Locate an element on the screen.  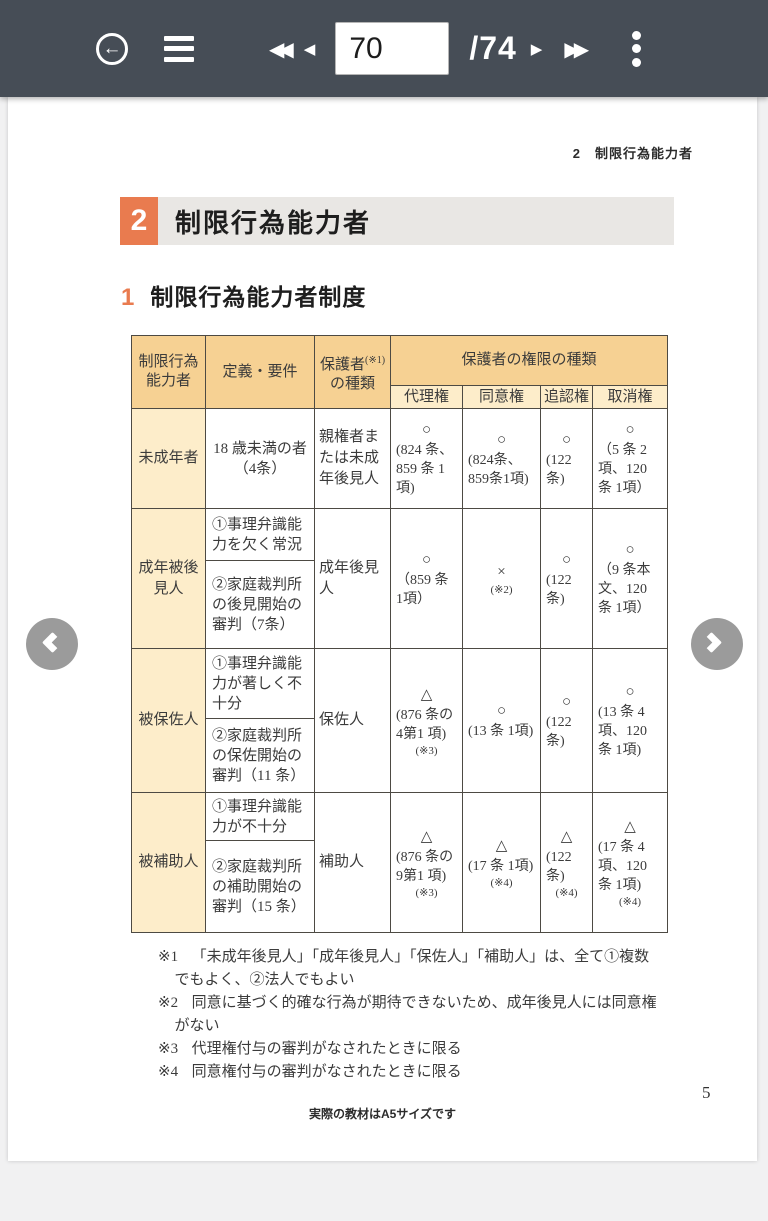
agency-cell: △ (876 条の4第1 項) (※3) is located at coordinates (426, 720).